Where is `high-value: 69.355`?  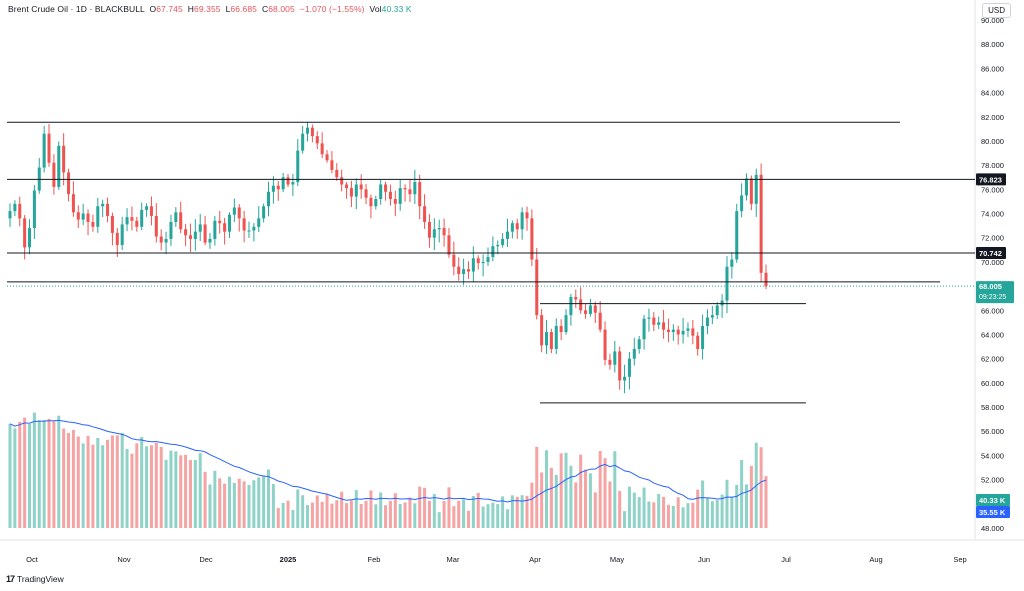
high-value: 69.355 is located at coordinates (207, 9).